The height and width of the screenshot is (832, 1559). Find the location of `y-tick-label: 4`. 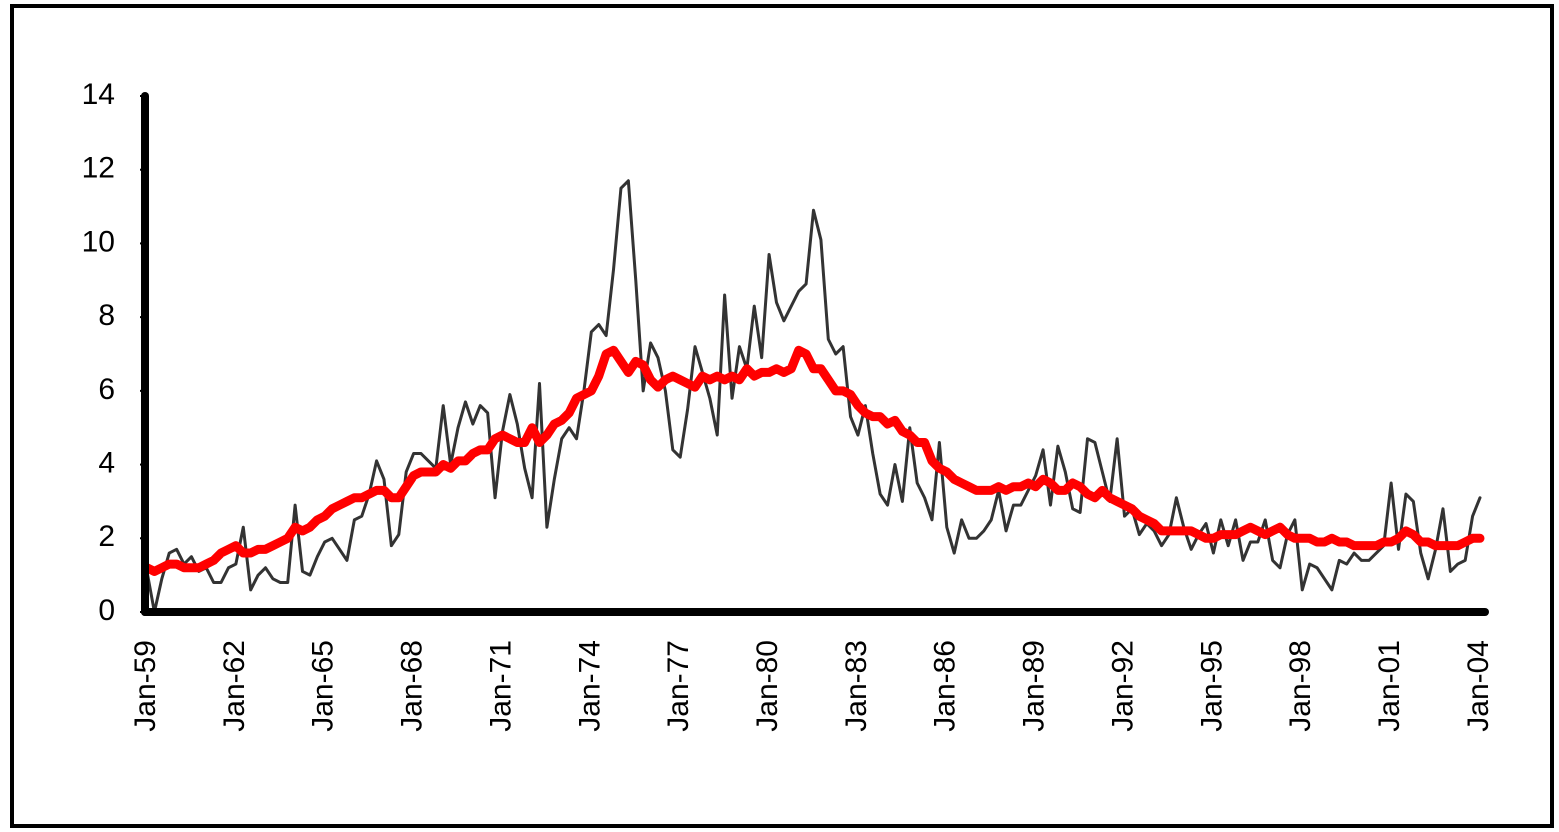

y-tick-label: 4 is located at coordinates (106, 462).